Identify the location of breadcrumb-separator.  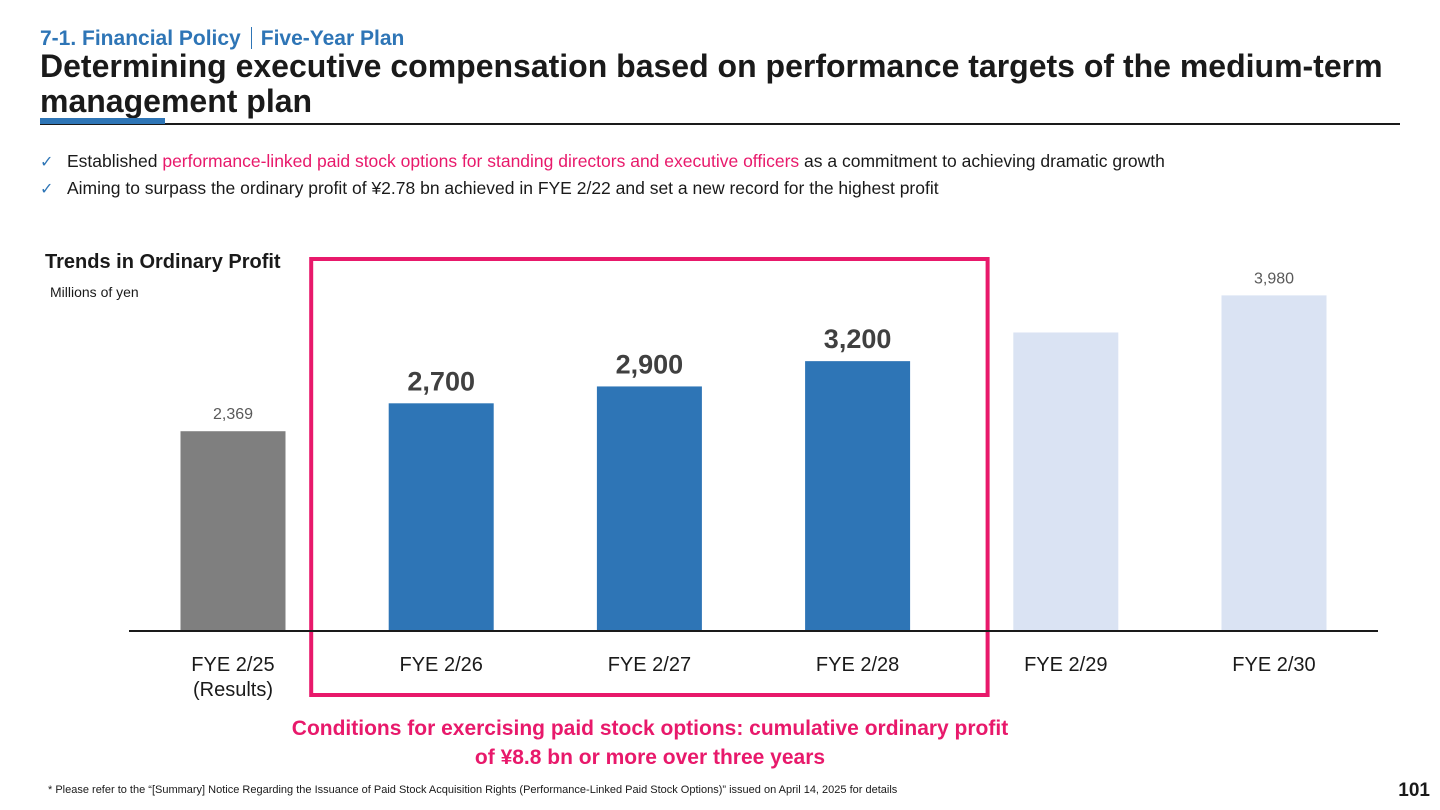
(251, 38).